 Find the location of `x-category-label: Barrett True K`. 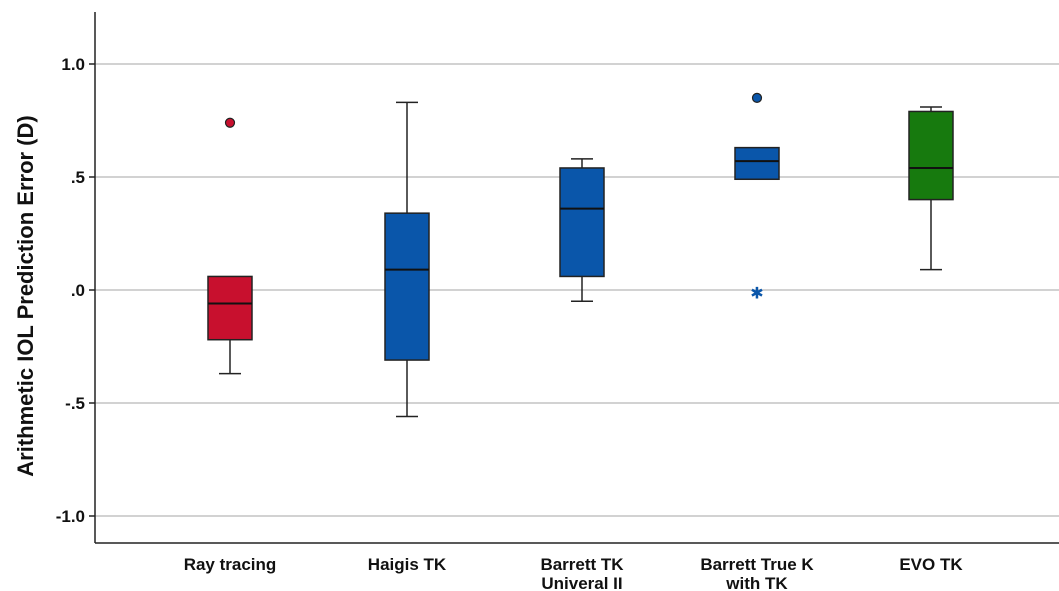

x-category-label: Barrett True K is located at coordinates (757, 564).